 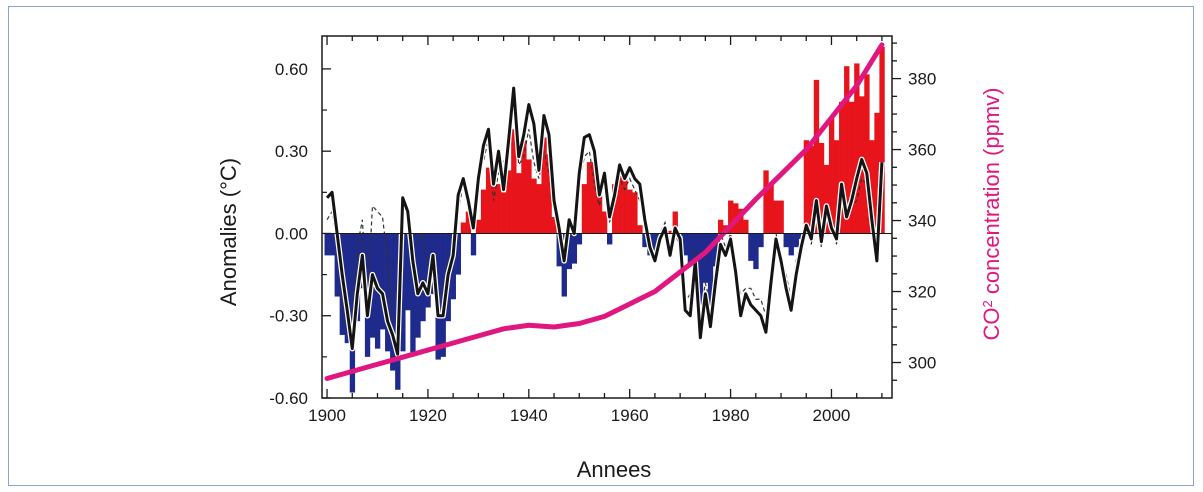 I want to click on y-axis-right: 300 320 340 360 380, so click(x=914, y=211).